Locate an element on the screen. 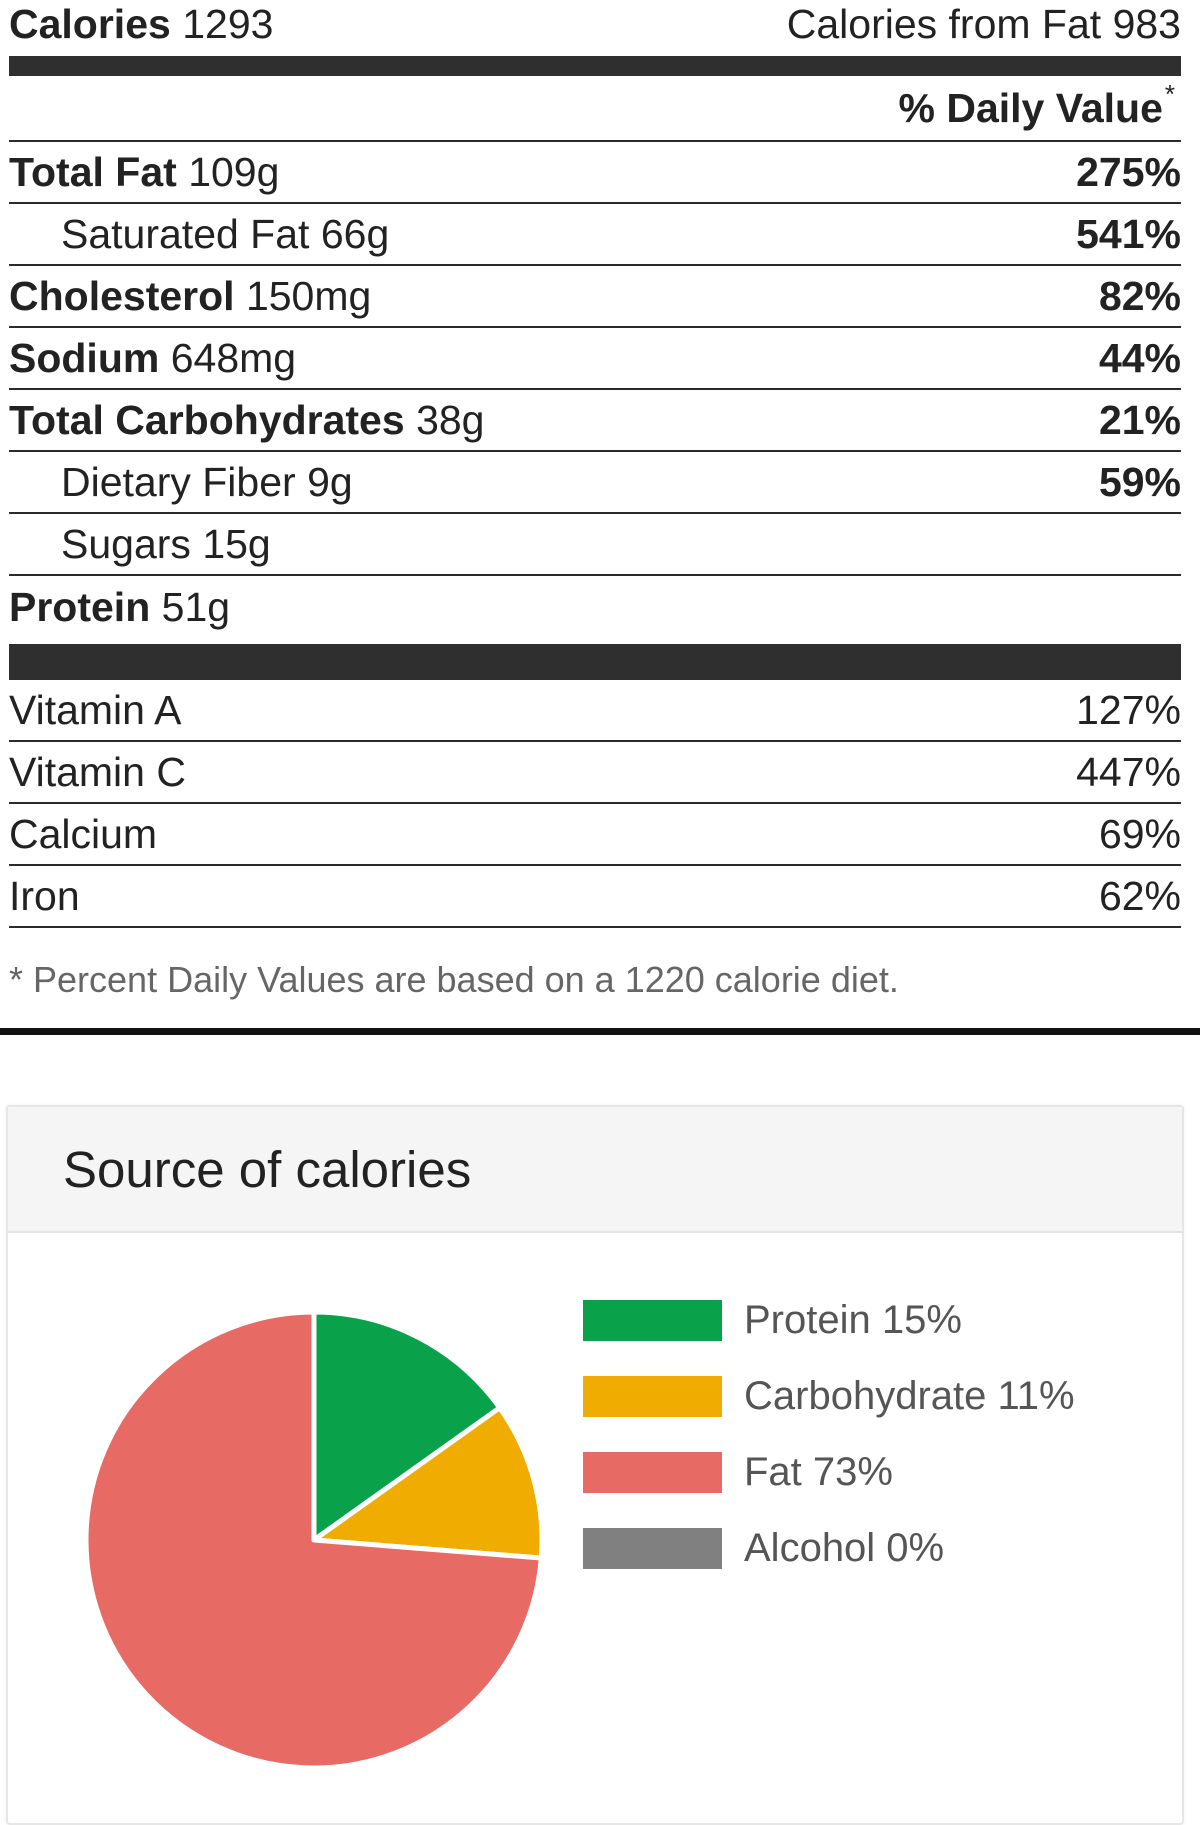  nutrient-daily-value: 59% is located at coordinates (1139, 481).